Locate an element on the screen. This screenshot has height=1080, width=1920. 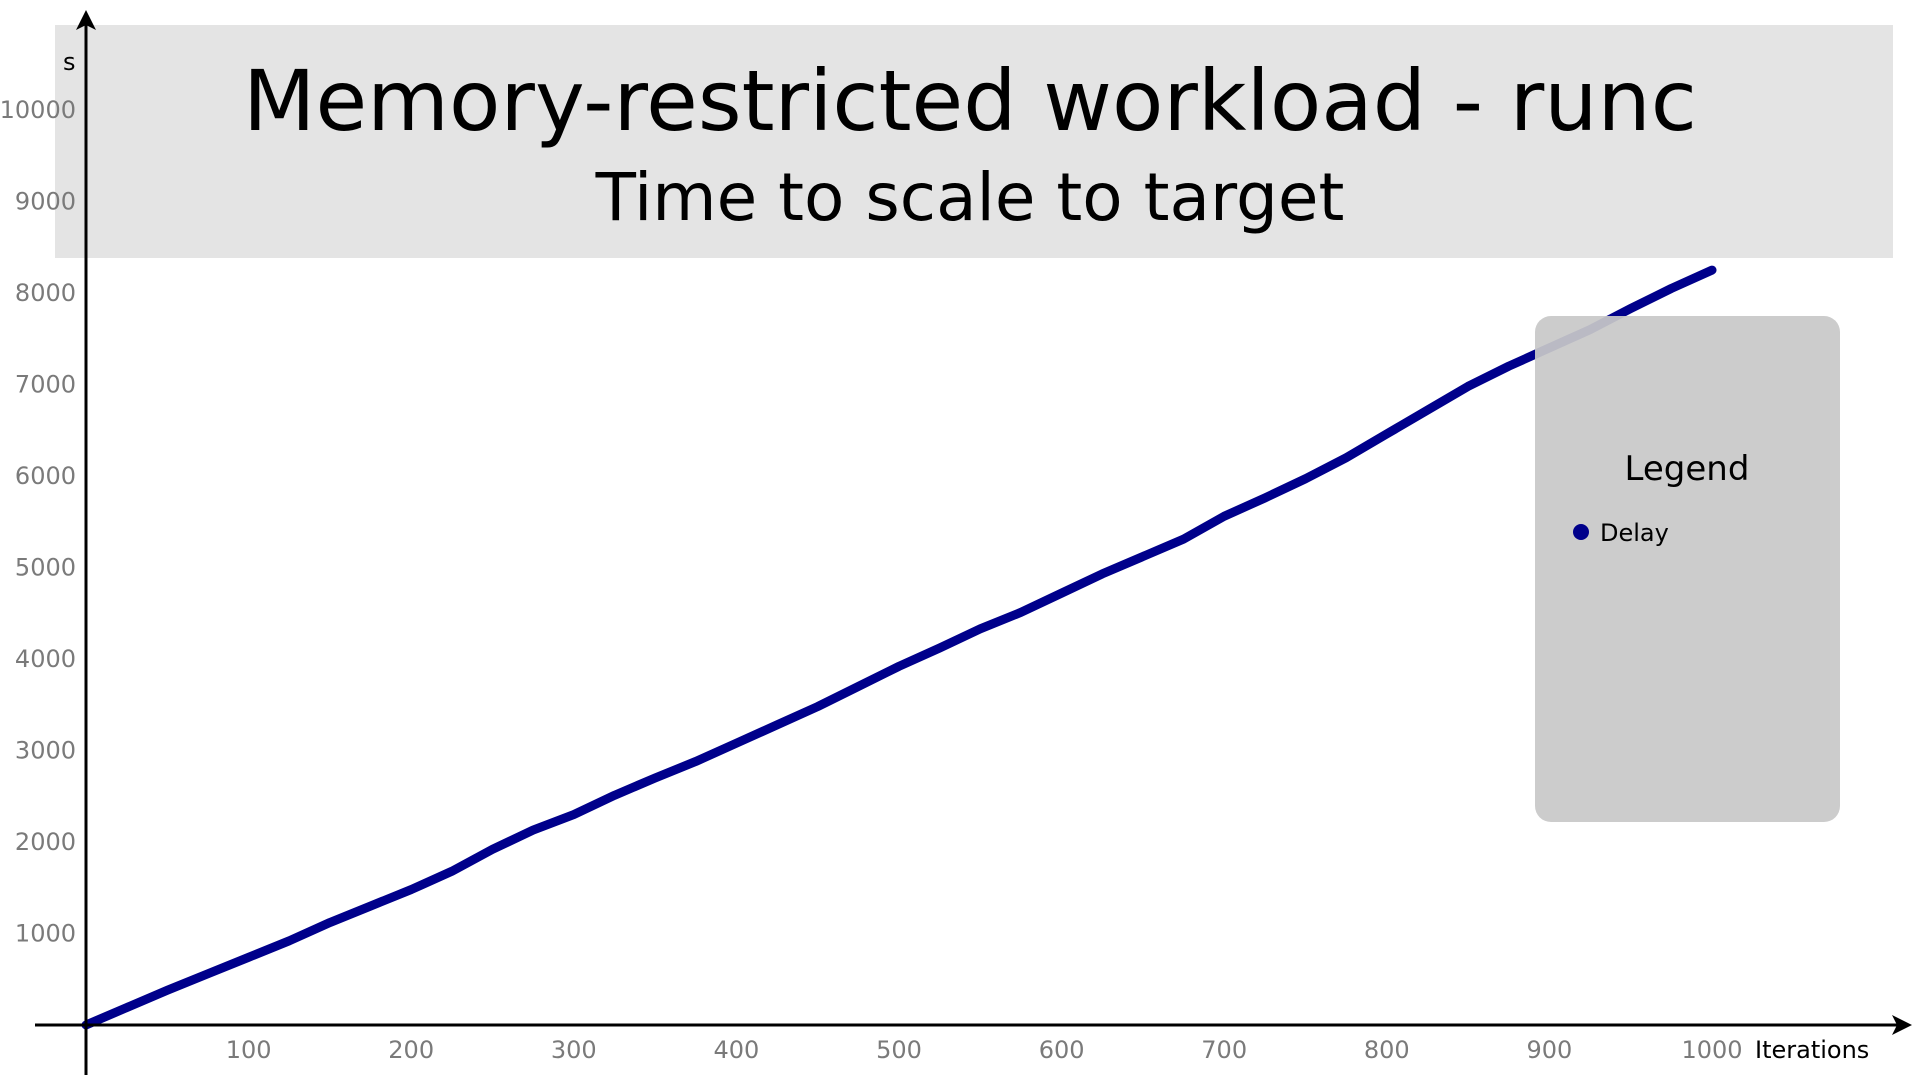
legend-marker-delay is located at coordinates (1581, 532).